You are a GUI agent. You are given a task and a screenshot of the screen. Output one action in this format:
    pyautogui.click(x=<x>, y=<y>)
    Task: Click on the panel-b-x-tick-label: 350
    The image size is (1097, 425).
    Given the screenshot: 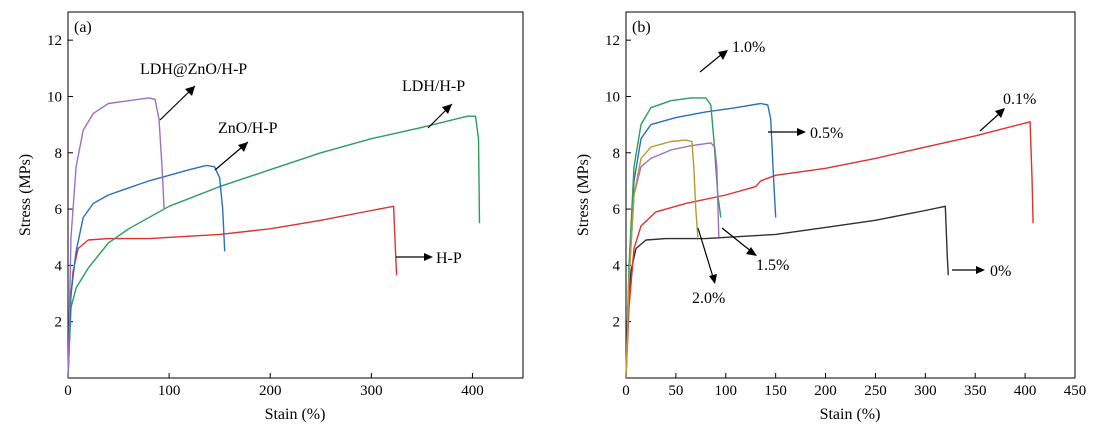 What is the action you would take?
    pyautogui.click(x=975, y=391)
    